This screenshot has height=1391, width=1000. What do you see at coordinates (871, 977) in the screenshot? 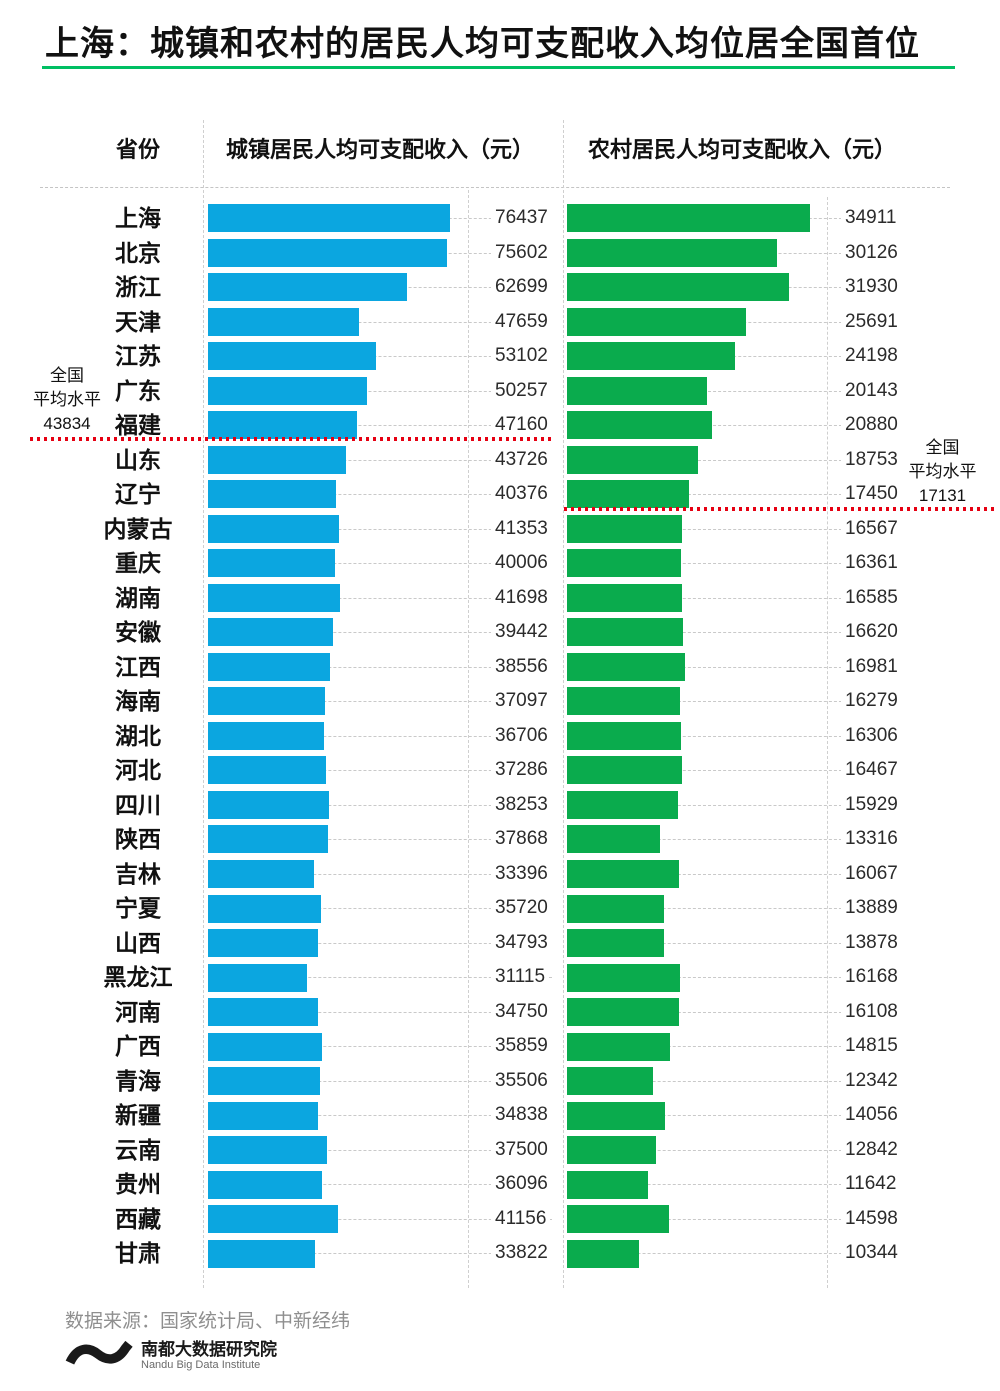
I see `rural-value: 16168` at bounding box center [871, 977].